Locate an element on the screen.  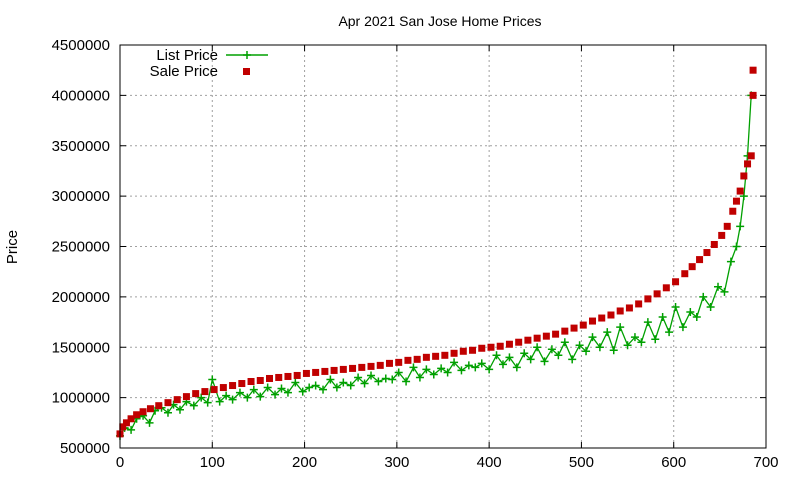
x-tick-label: 200 is located at coordinates (304, 462).